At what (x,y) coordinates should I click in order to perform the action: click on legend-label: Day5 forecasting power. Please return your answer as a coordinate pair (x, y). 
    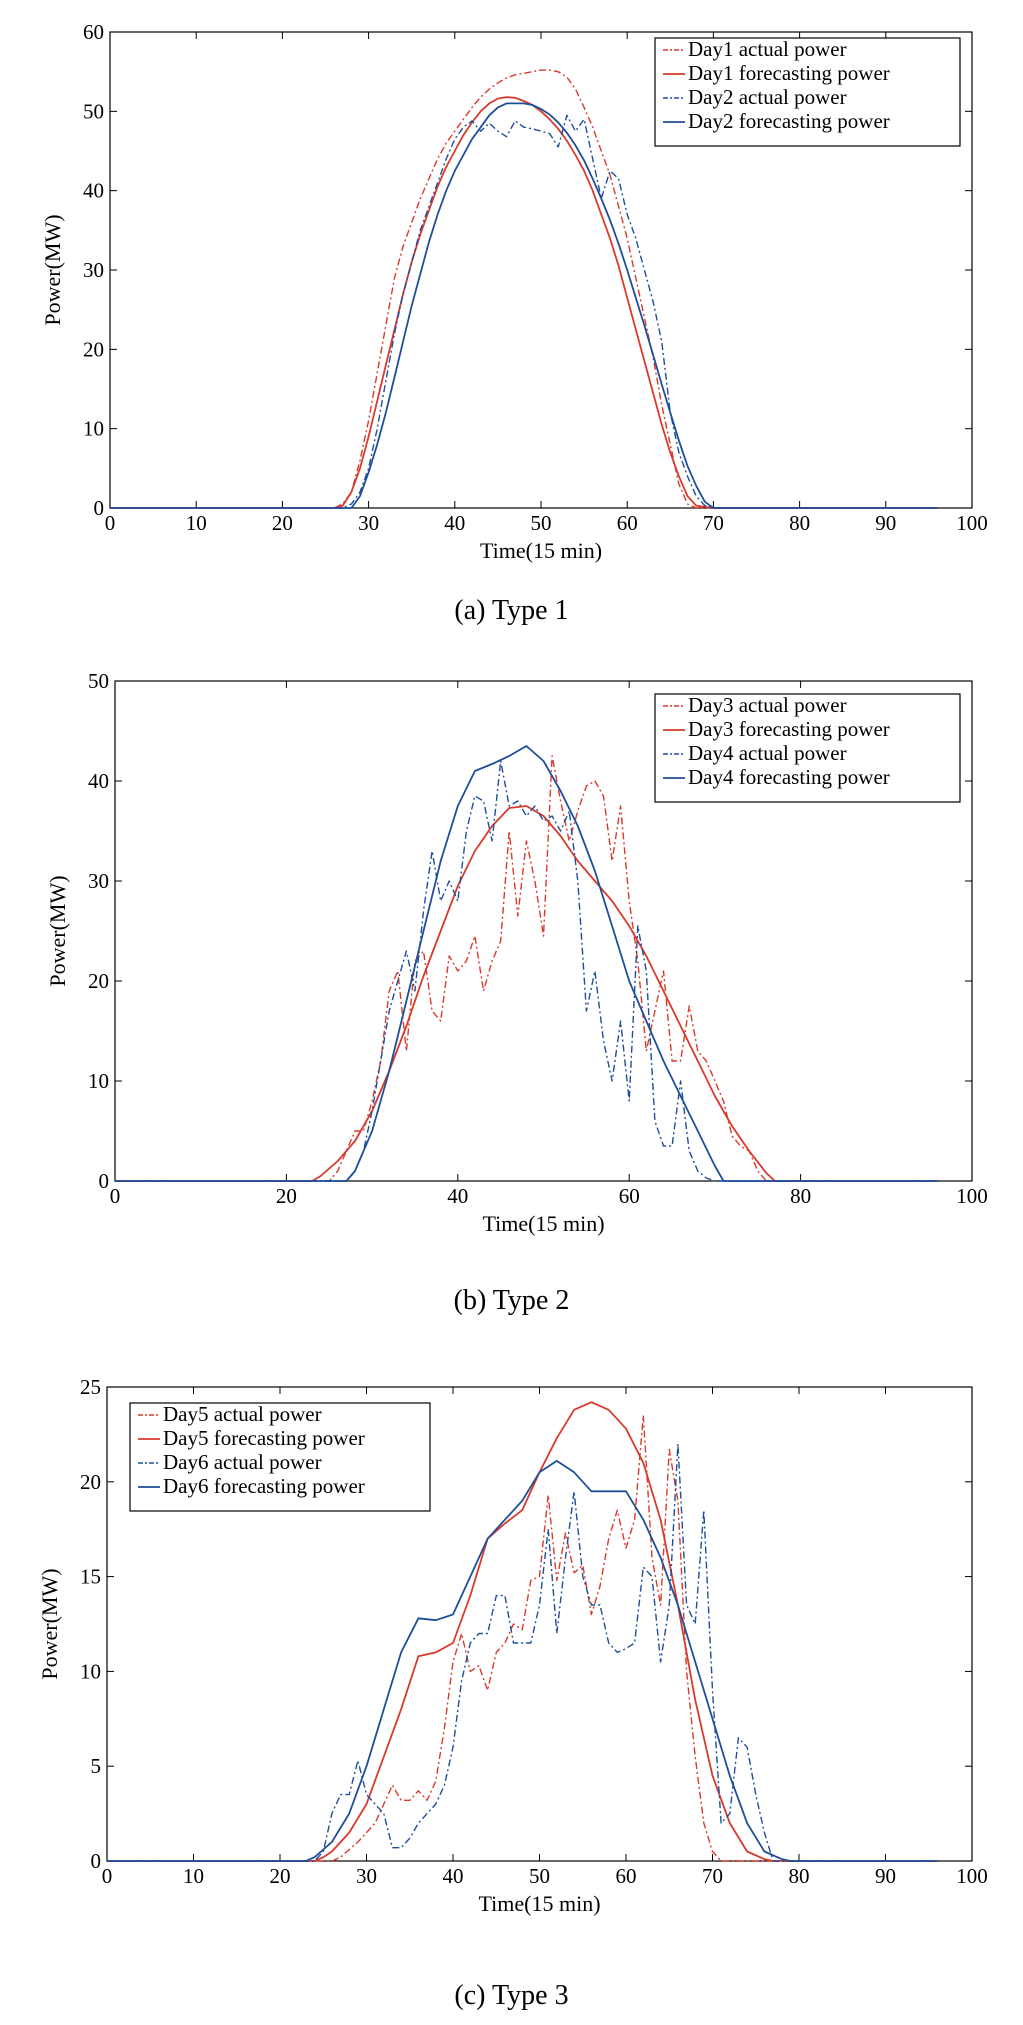
    Looking at the image, I should click on (264, 1438).